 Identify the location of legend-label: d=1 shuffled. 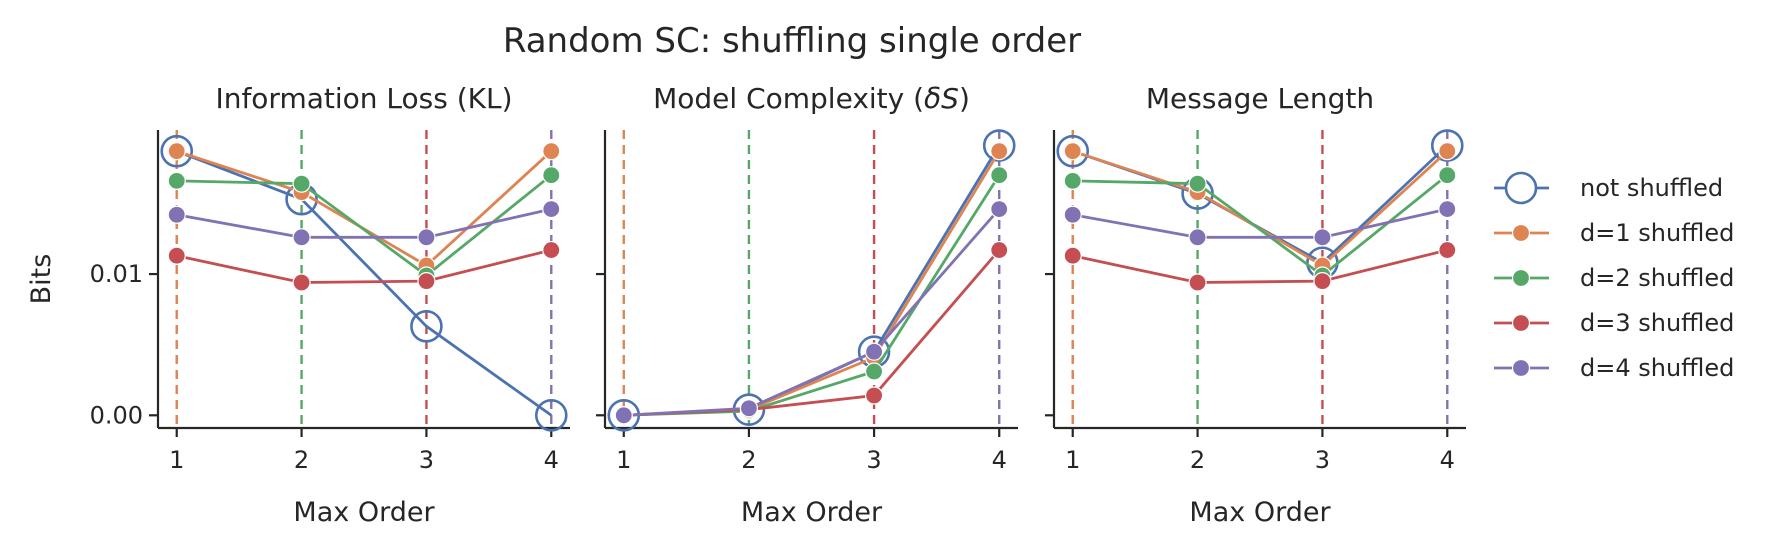
(1657, 233).